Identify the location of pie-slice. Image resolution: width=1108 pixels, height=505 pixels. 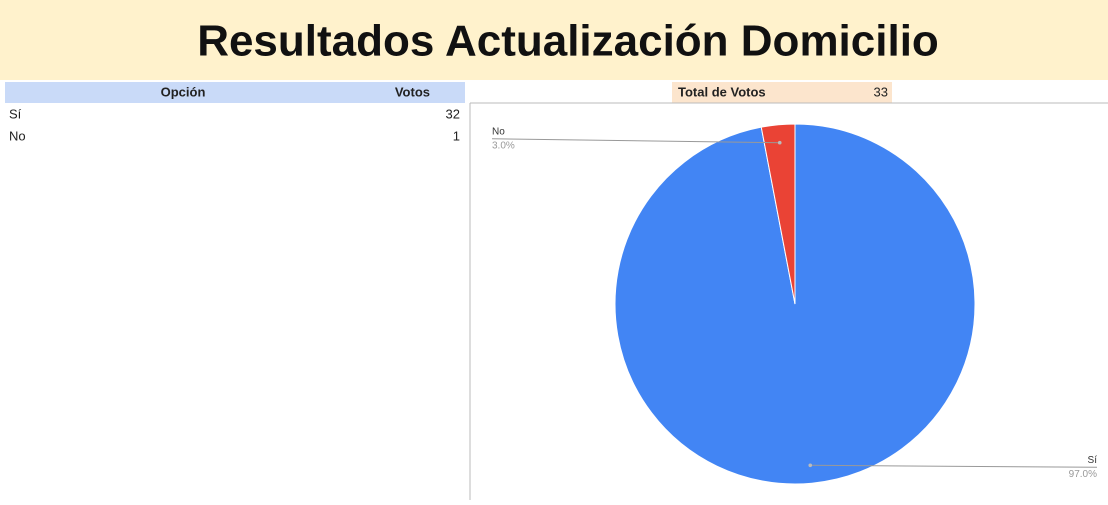
(778, 214).